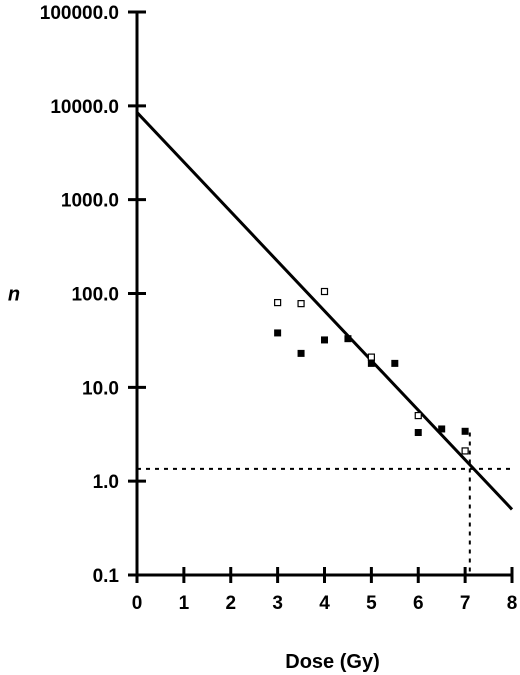 This screenshot has height=675, width=520. Describe the element at coordinates (418, 603) in the screenshot. I see `x-tick-label: 6` at that location.